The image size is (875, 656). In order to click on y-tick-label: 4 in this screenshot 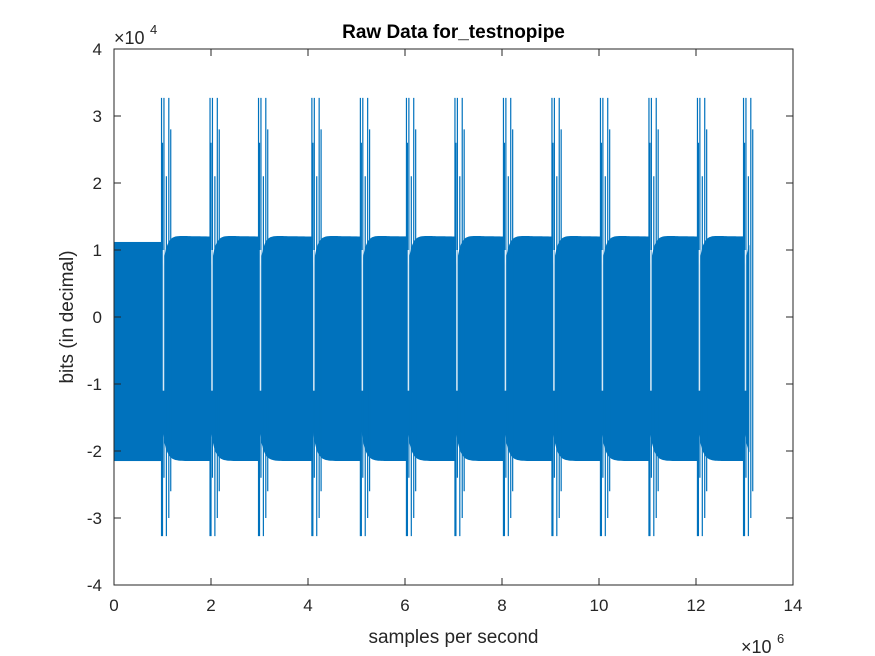, I will do `click(97, 49)`.